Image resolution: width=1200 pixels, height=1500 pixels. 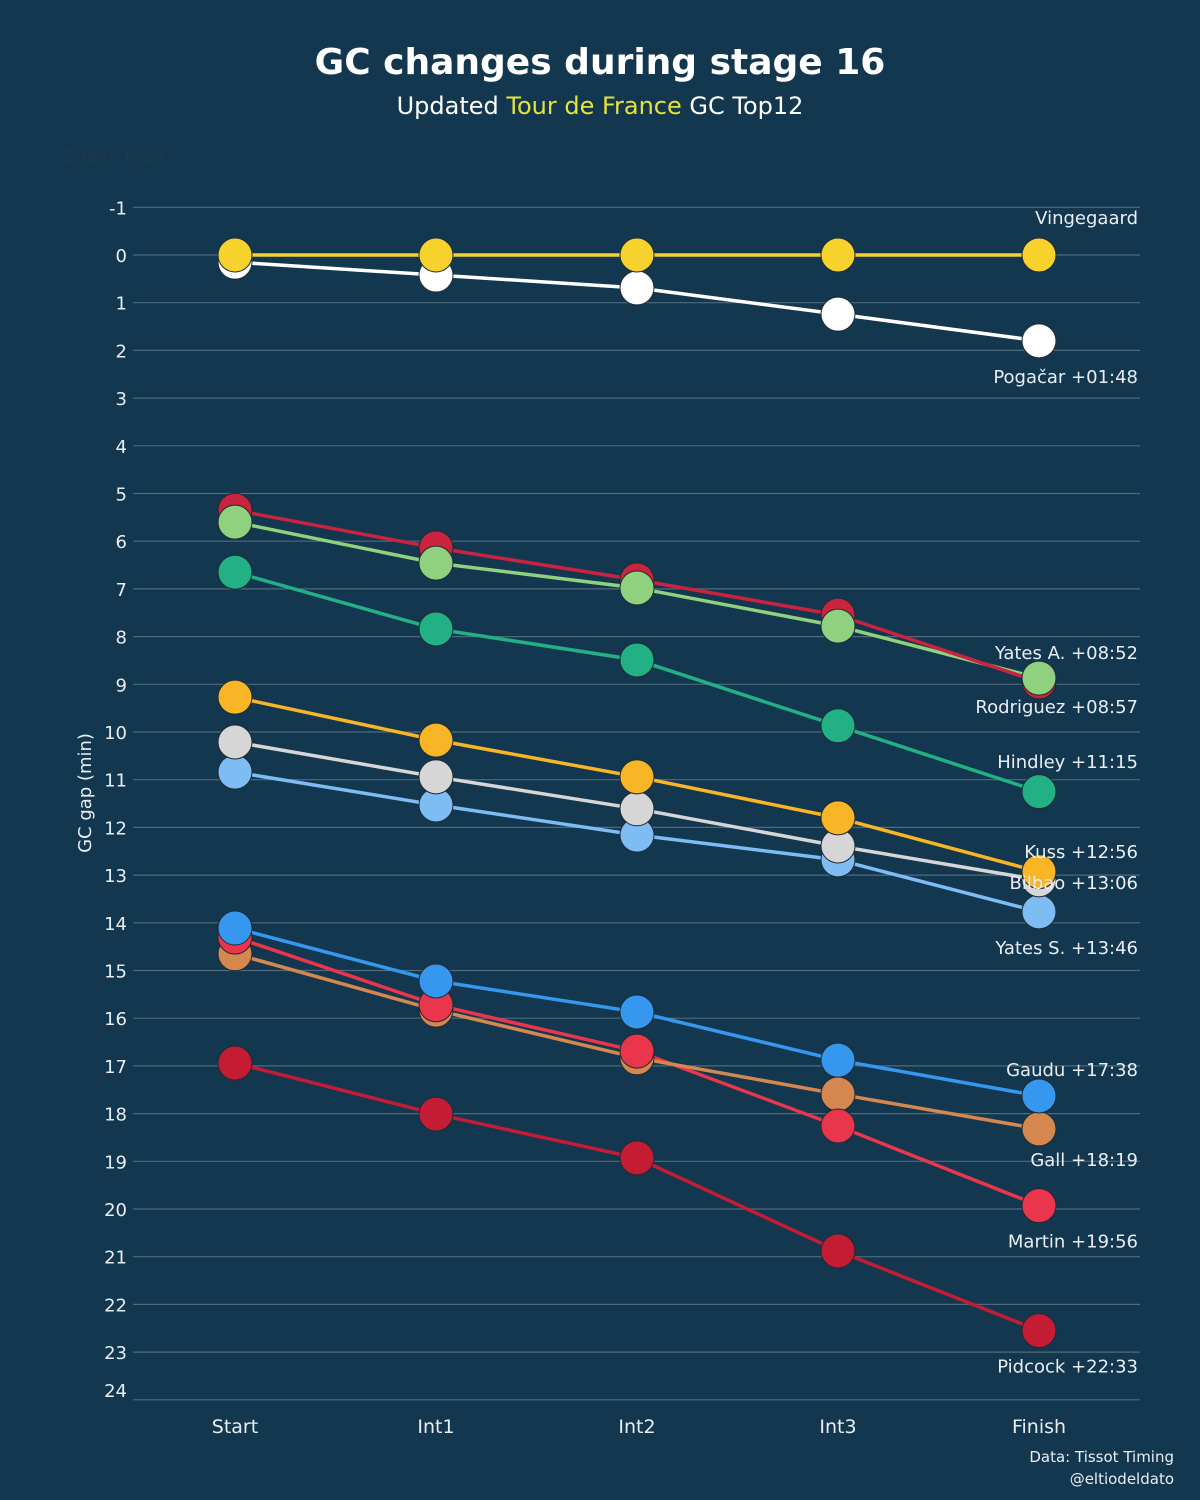 What do you see at coordinates (594, 106) in the screenshot?
I see `subtitle-highlight: Tour de France` at bounding box center [594, 106].